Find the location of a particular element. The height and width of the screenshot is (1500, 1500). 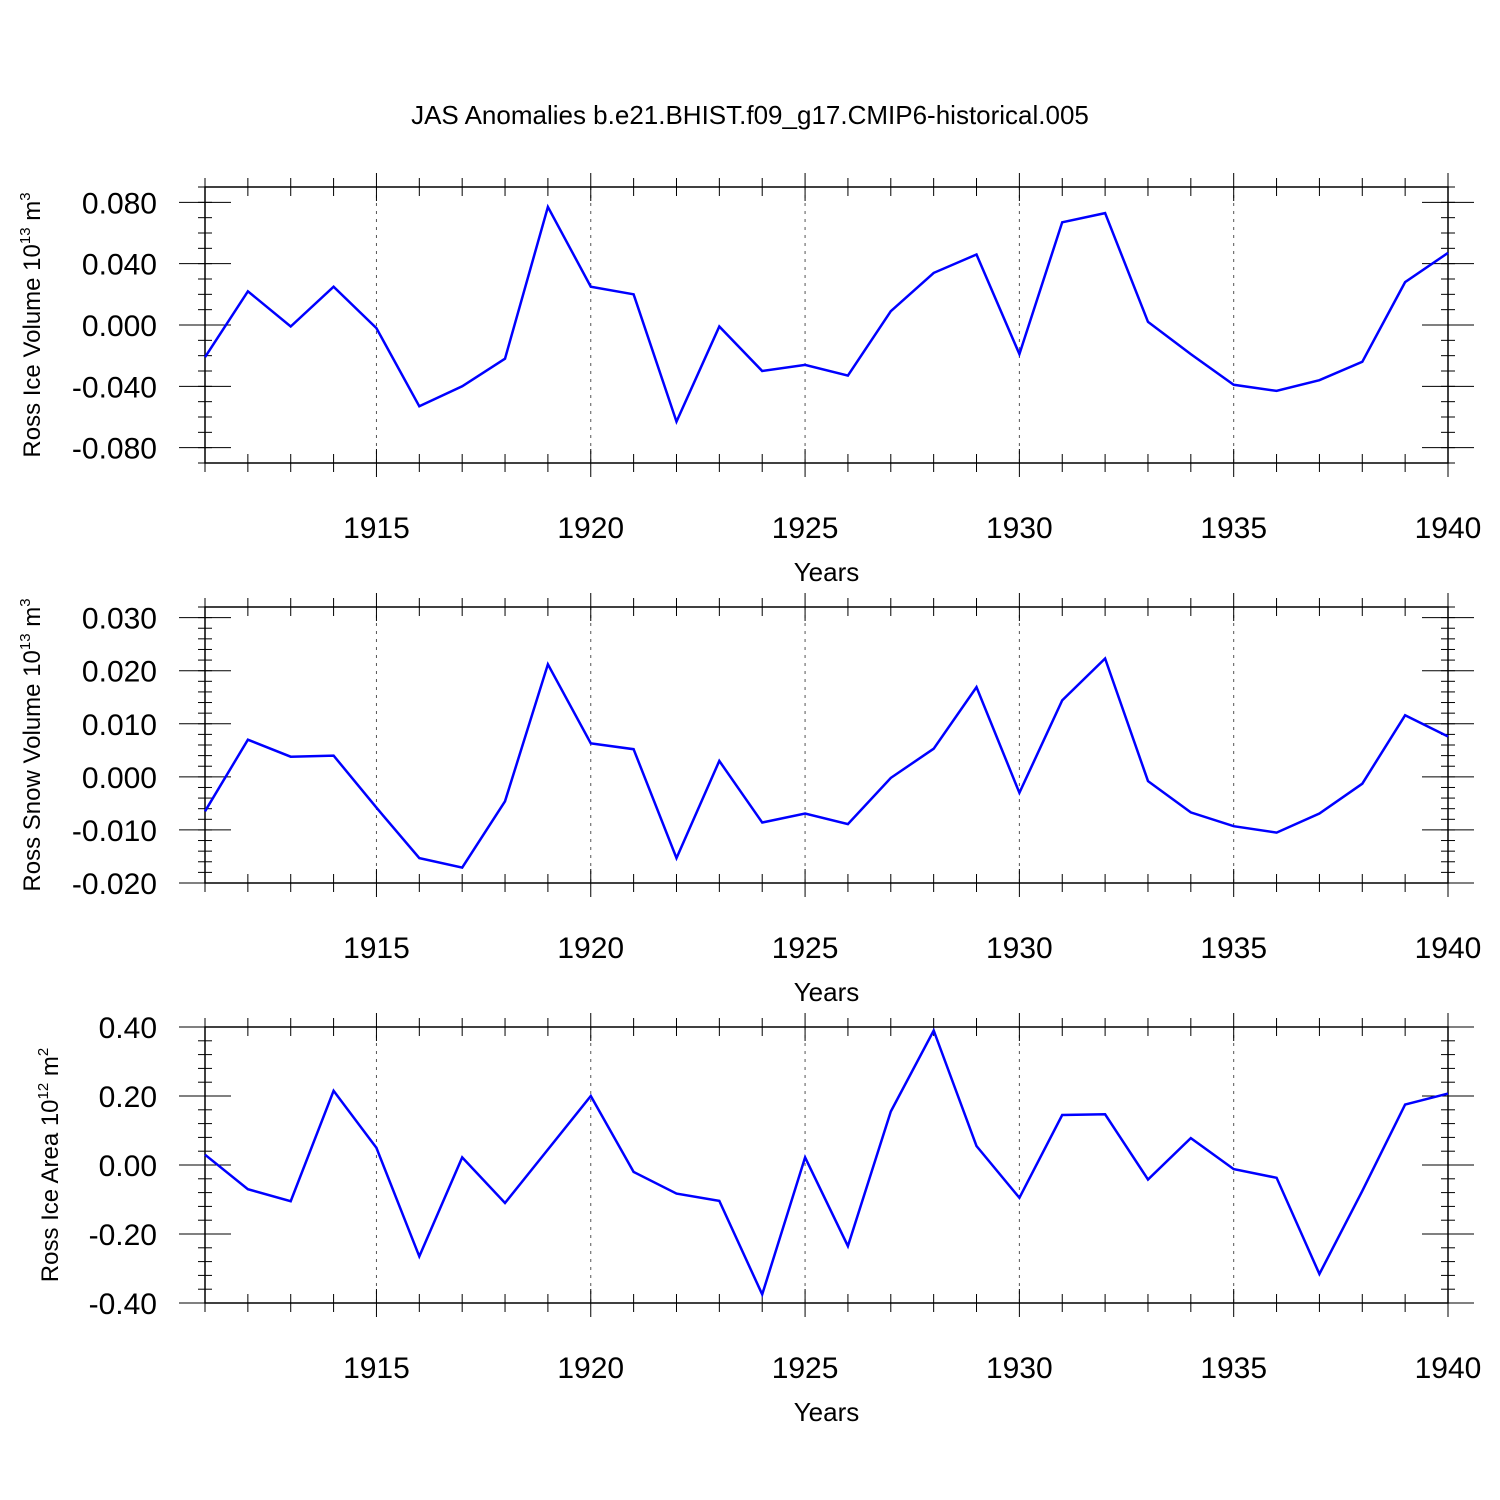

y-axis-label: Ross Ice Area 1012 m2 is located at coordinates (49, 1165).